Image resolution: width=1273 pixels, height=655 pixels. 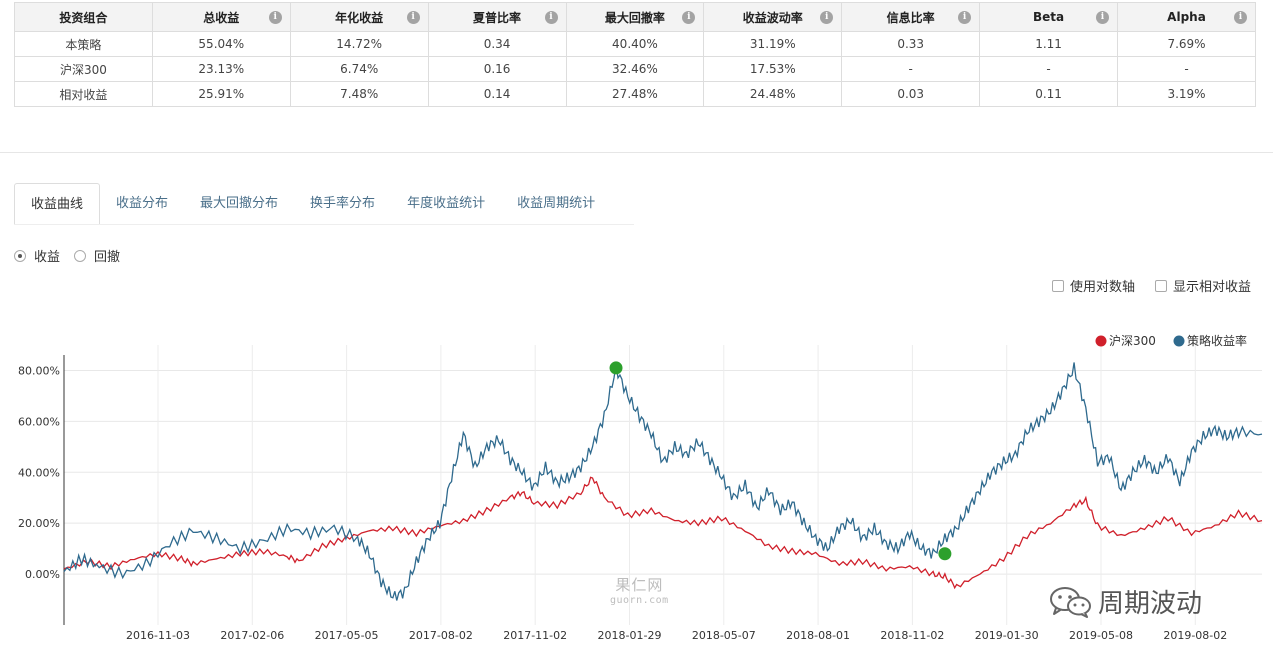 I want to click on col-header-label: 收益波动率, so click(x=772, y=17).